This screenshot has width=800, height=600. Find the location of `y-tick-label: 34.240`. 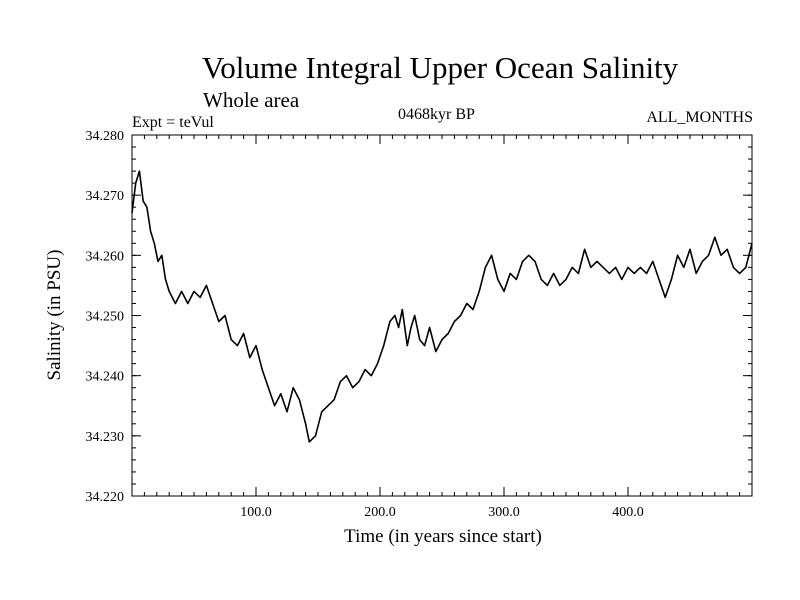

y-tick-label: 34.240 is located at coordinates (105, 377).